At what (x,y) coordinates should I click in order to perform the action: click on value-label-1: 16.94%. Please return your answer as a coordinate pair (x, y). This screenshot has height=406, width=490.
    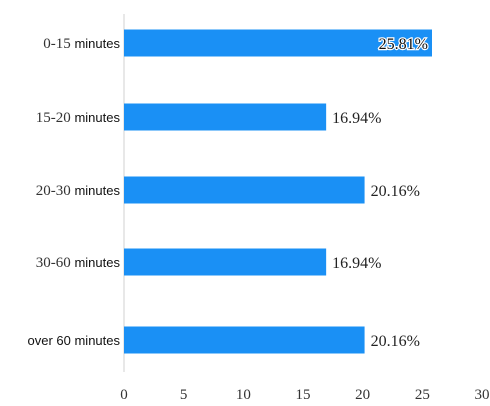
    Looking at the image, I should click on (356, 118).